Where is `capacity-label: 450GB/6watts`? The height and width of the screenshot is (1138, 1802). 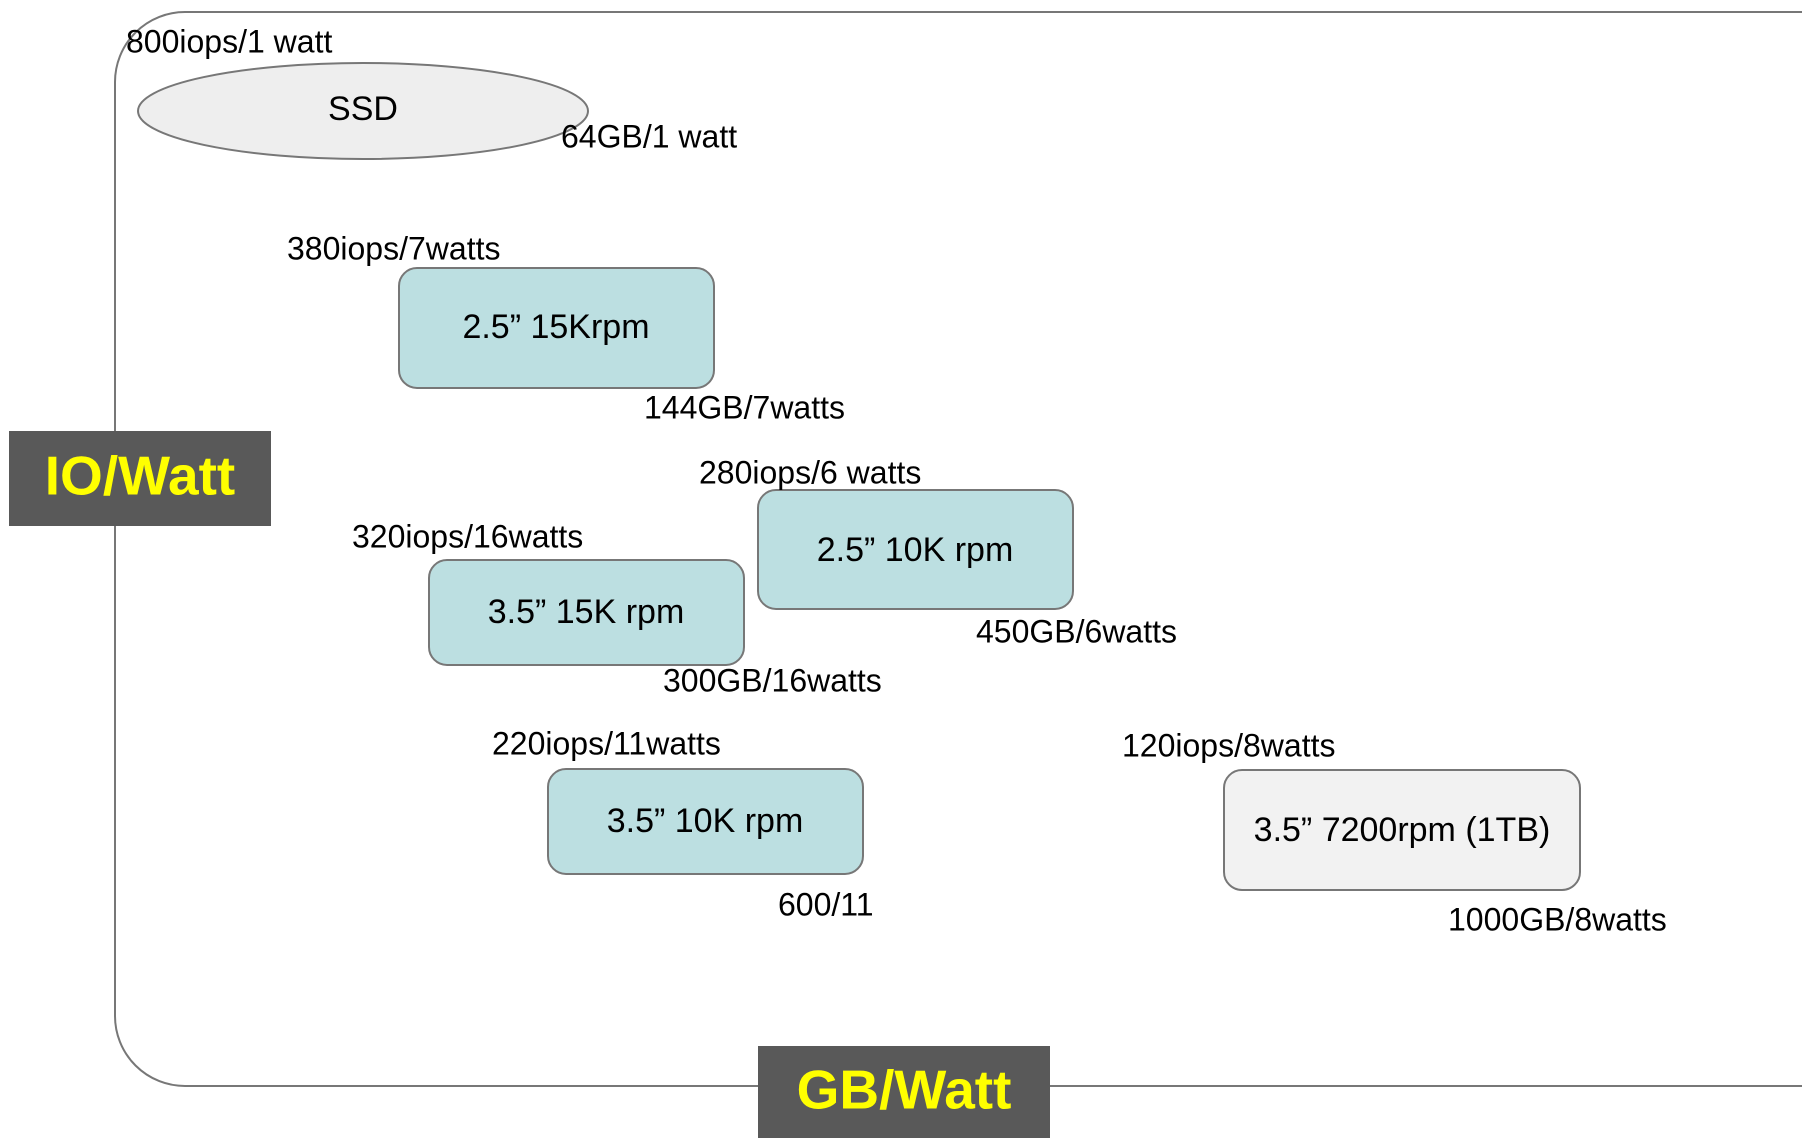
capacity-label: 450GB/6watts is located at coordinates (1076, 631).